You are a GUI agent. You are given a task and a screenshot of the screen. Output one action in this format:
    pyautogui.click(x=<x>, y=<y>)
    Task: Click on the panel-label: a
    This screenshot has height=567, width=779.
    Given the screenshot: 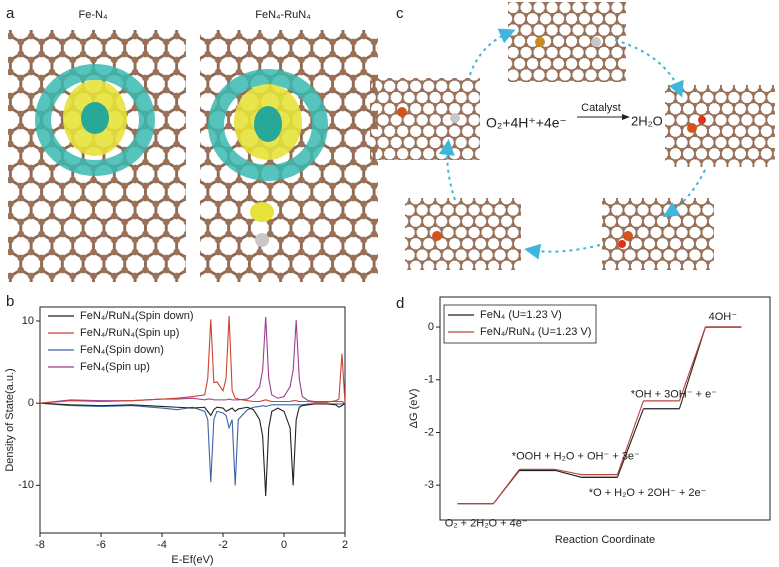 What is the action you would take?
    pyautogui.click(x=10, y=13)
    